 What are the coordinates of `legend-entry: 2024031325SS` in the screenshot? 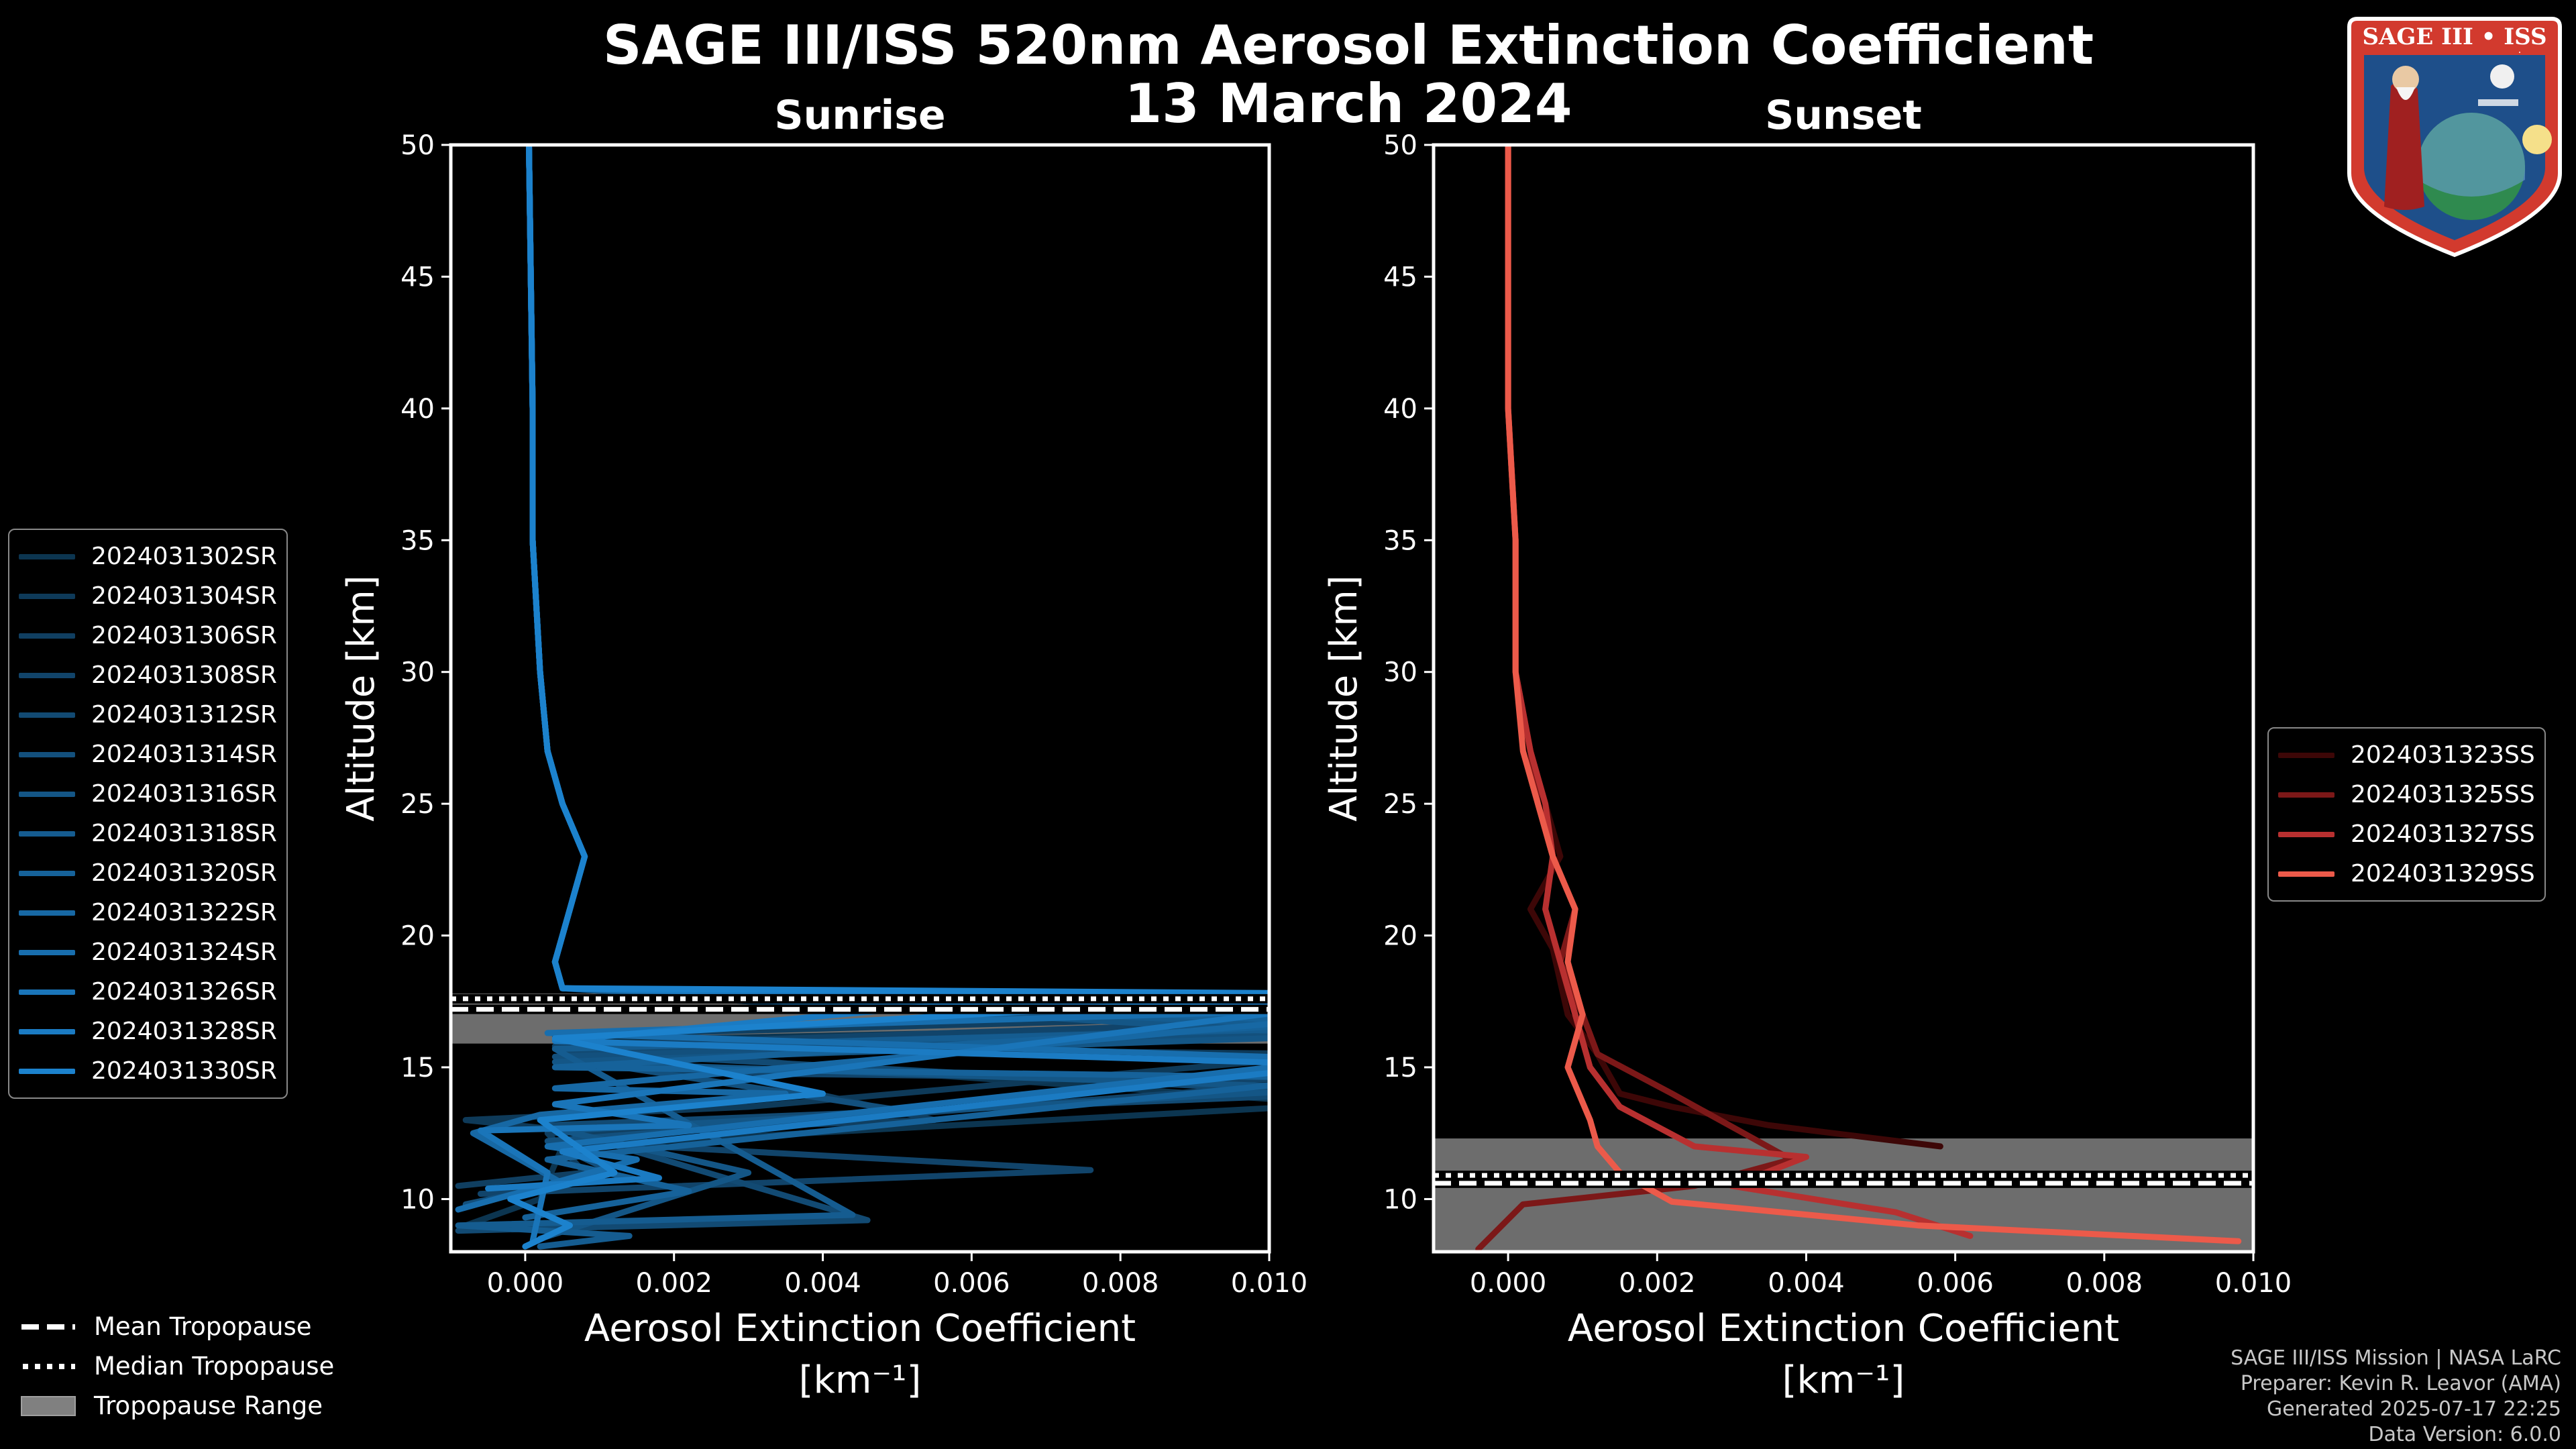 It's located at (2406, 794).